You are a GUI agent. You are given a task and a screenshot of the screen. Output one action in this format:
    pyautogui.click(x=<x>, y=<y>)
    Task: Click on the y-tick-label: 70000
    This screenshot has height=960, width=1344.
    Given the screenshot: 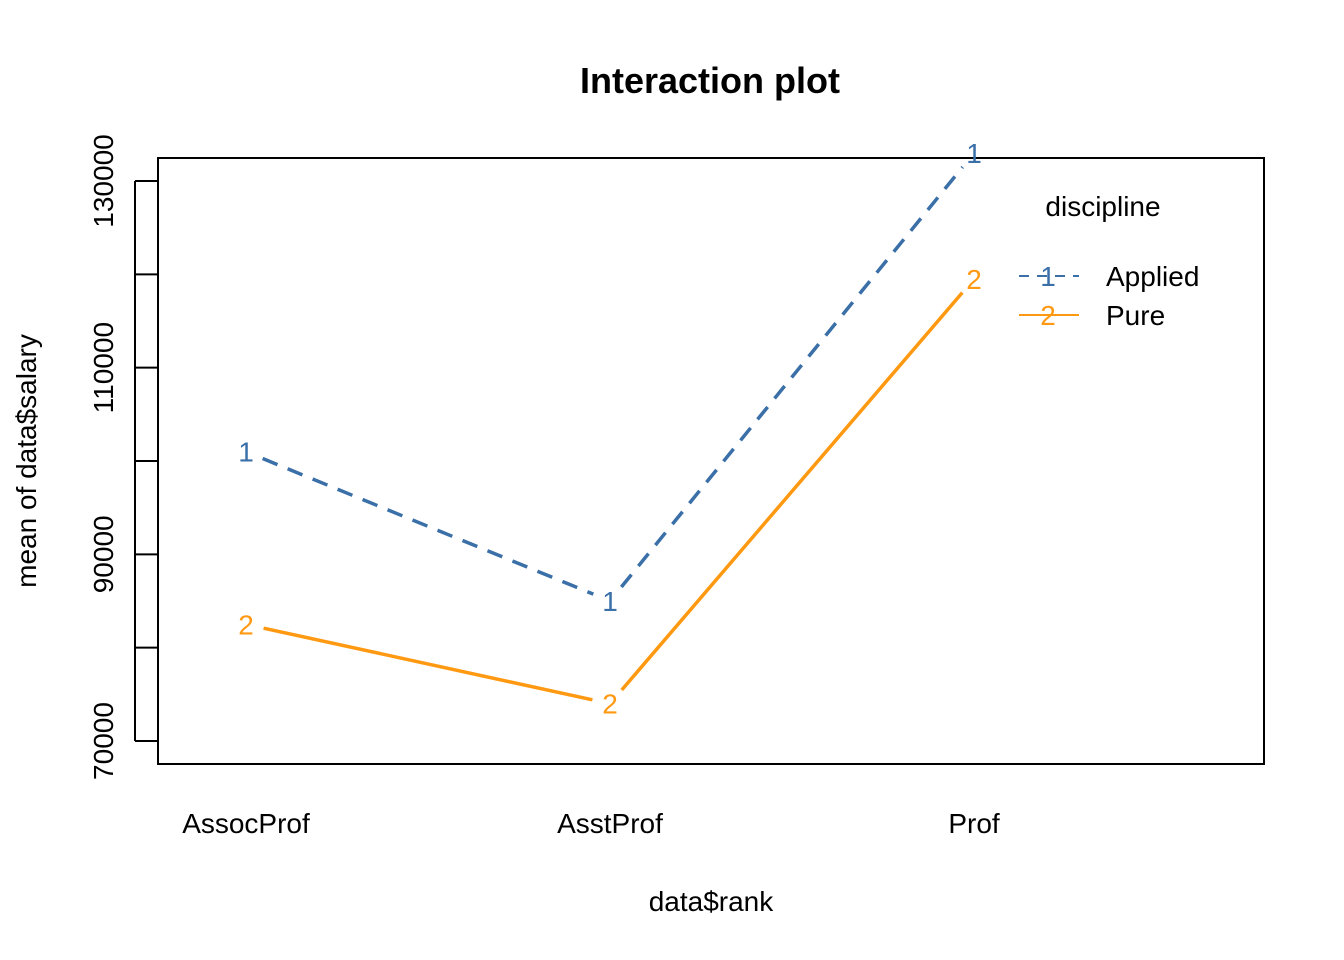 What is the action you would take?
    pyautogui.click(x=103, y=741)
    